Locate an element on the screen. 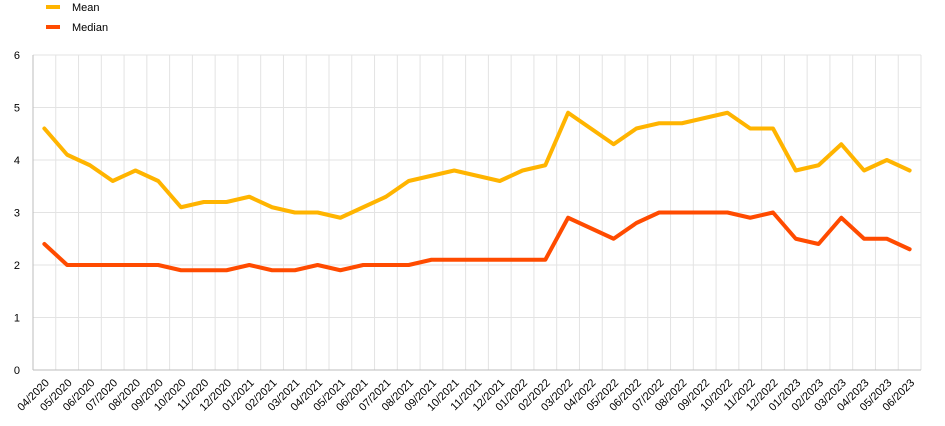 The height and width of the screenshot is (426, 945). legend: Mean Median is located at coordinates (77, 18).